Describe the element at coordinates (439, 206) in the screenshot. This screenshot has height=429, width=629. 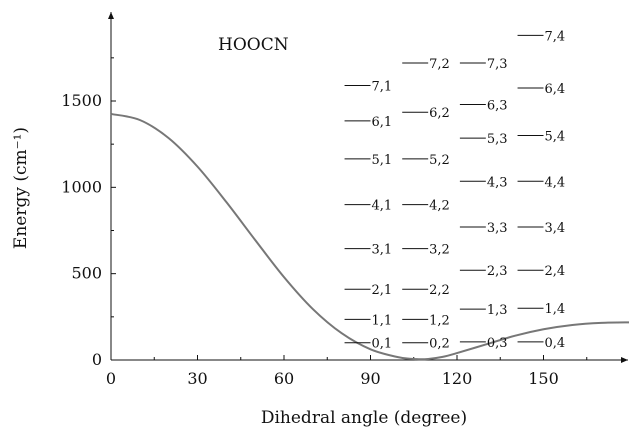
I see `energy-level-label: 4,2` at that location.